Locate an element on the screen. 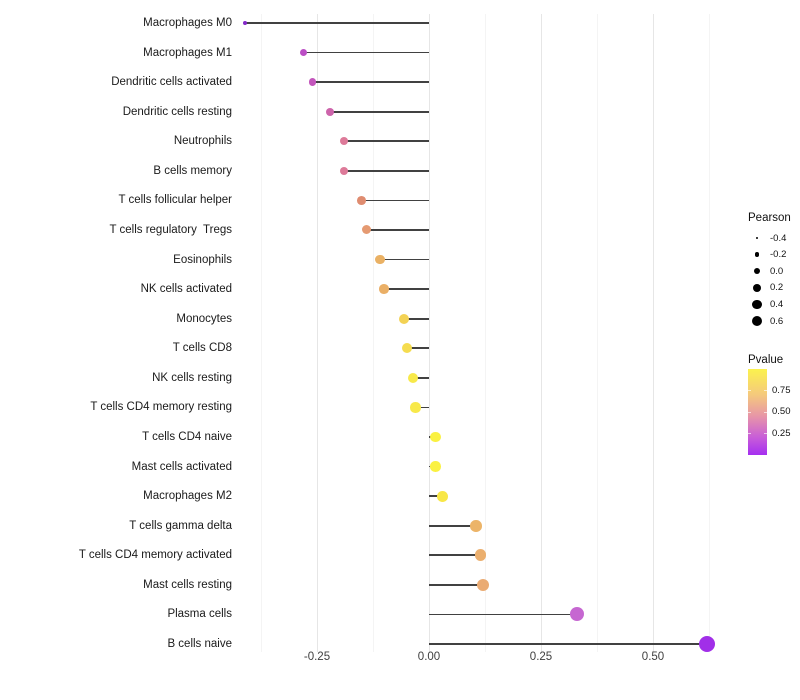 This screenshot has width=800, height=700. row-label: T cells follicular helper is located at coordinates (175, 200).